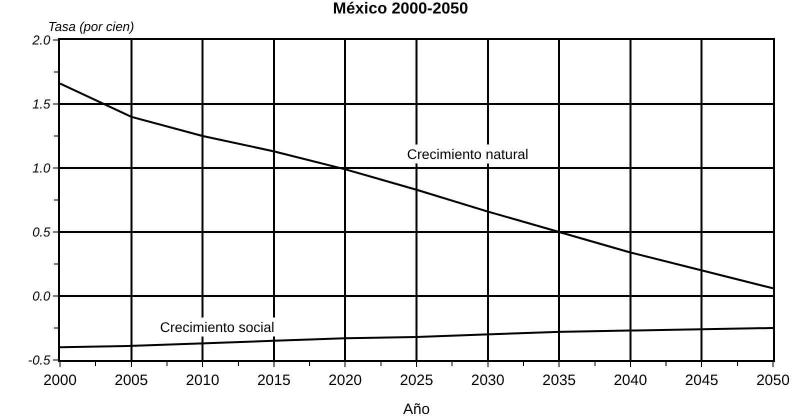 The height and width of the screenshot is (418, 801). What do you see at coordinates (631, 380) in the screenshot?
I see `x-tick-label: 2040` at bounding box center [631, 380].